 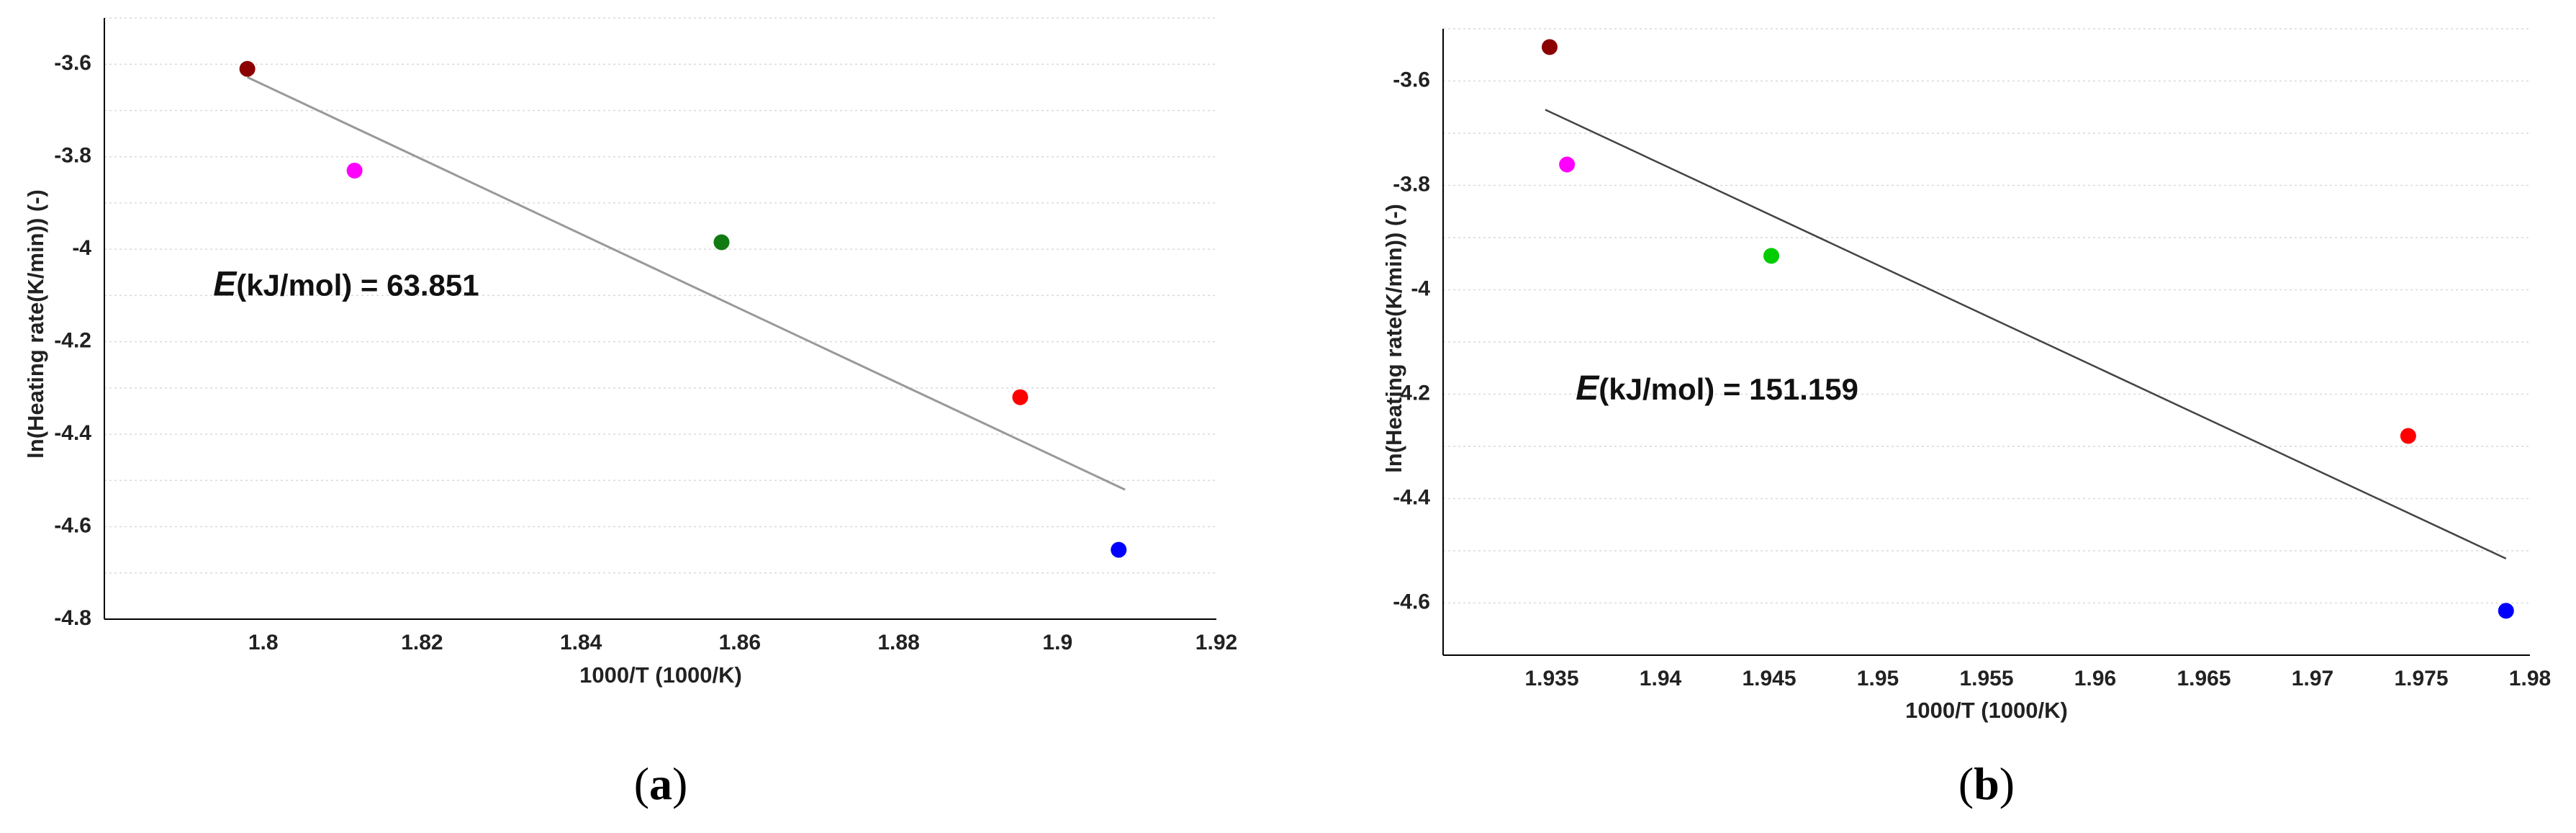 I want to click on energy-value: (kJ/mol) = 63.851, so click(x=357, y=285).